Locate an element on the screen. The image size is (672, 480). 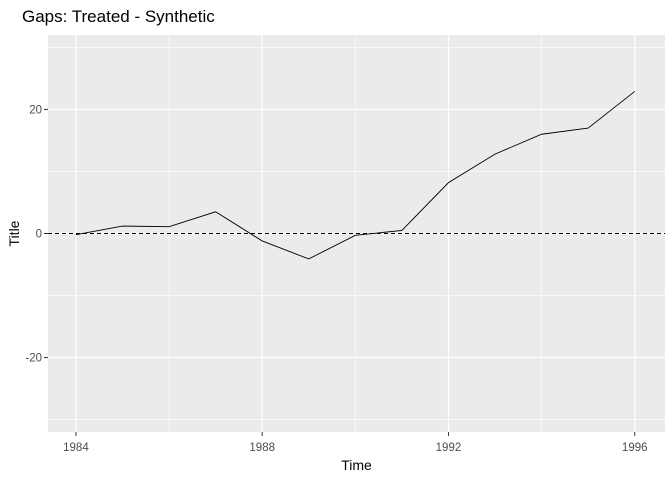
x-tick-label: 1992 is located at coordinates (449, 448).